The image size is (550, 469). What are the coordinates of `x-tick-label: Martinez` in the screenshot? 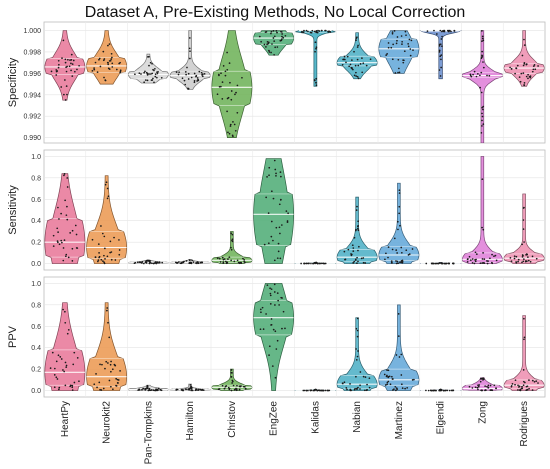 It's located at (399, 420).